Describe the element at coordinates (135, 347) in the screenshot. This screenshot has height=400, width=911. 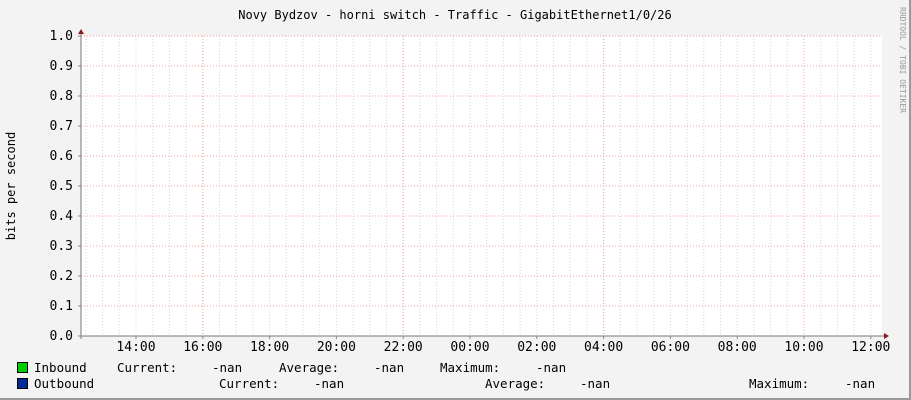
I see `x-tick-label: 14:00` at that location.